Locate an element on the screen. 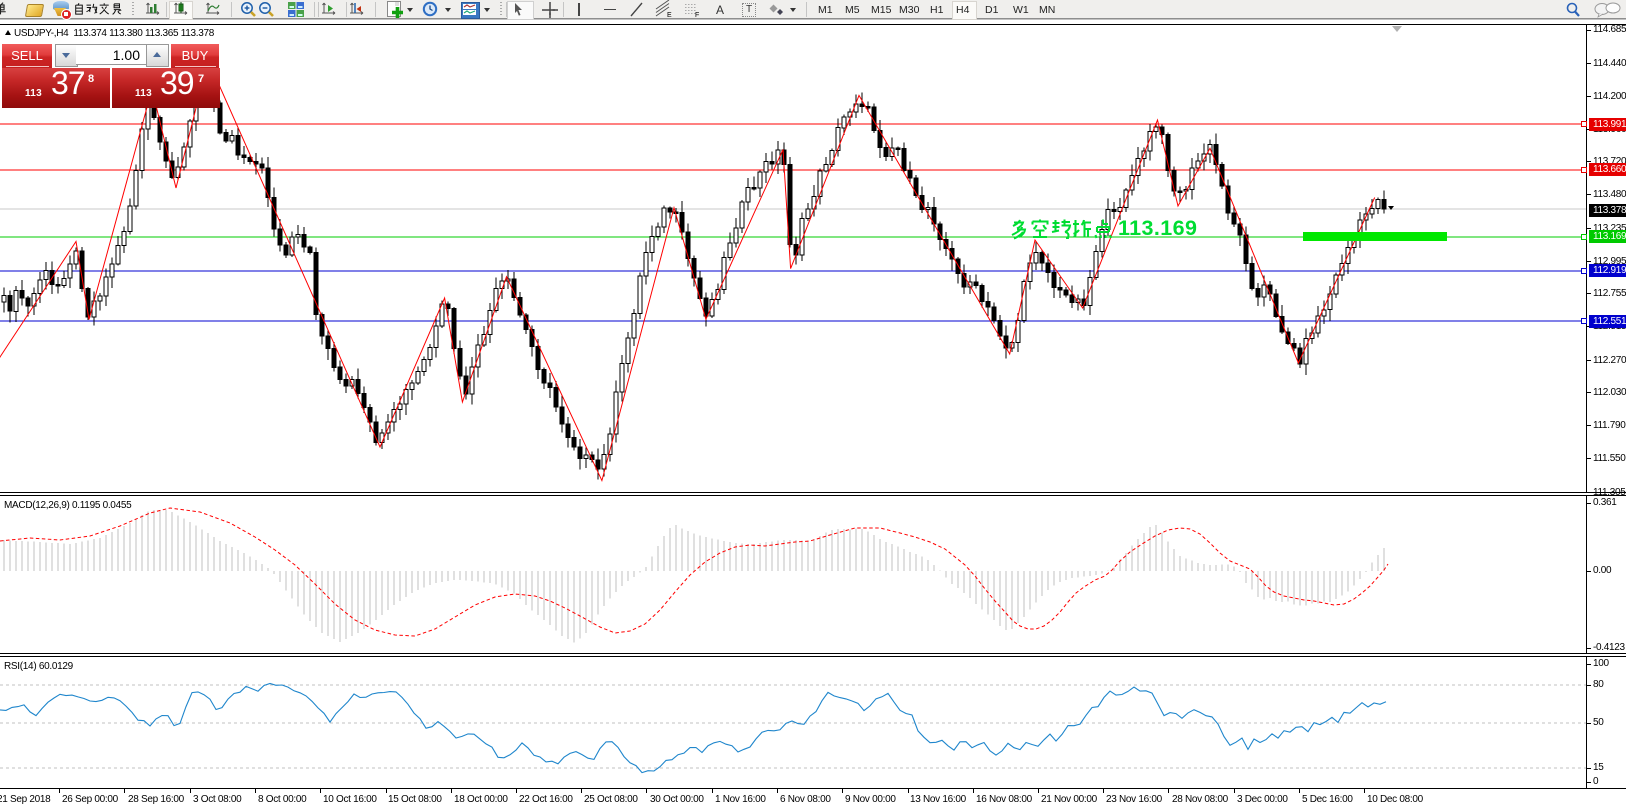 This screenshot has height=808, width=1626. svg-text: E is located at coordinates (669, 15).